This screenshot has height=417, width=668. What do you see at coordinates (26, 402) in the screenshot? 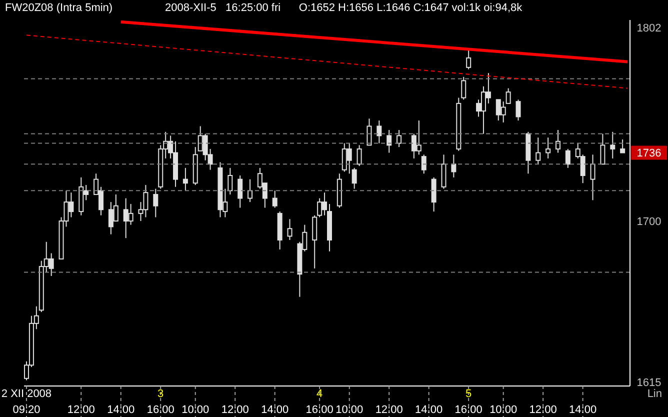
I see `x-tick-label: 2 XII 2008 09:20` at bounding box center [26, 402].